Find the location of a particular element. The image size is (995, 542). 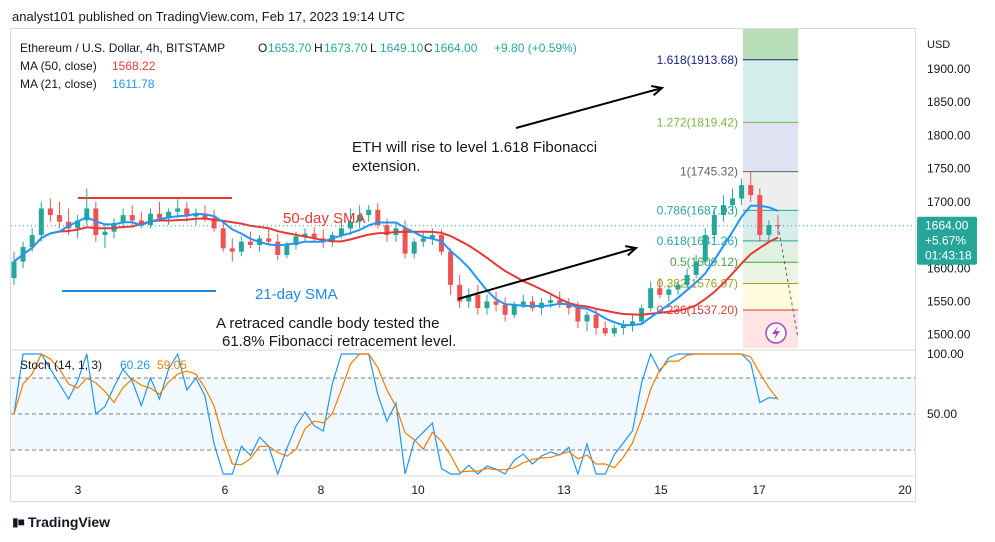

x-tick-label: 6 is located at coordinates (225, 490).